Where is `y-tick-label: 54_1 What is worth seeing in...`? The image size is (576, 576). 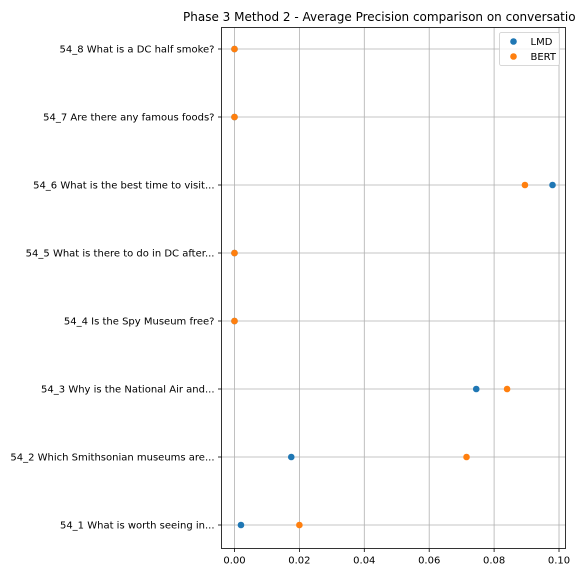 y-tick-label: 54_1 What is worth seeing in... is located at coordinates (137, 526).